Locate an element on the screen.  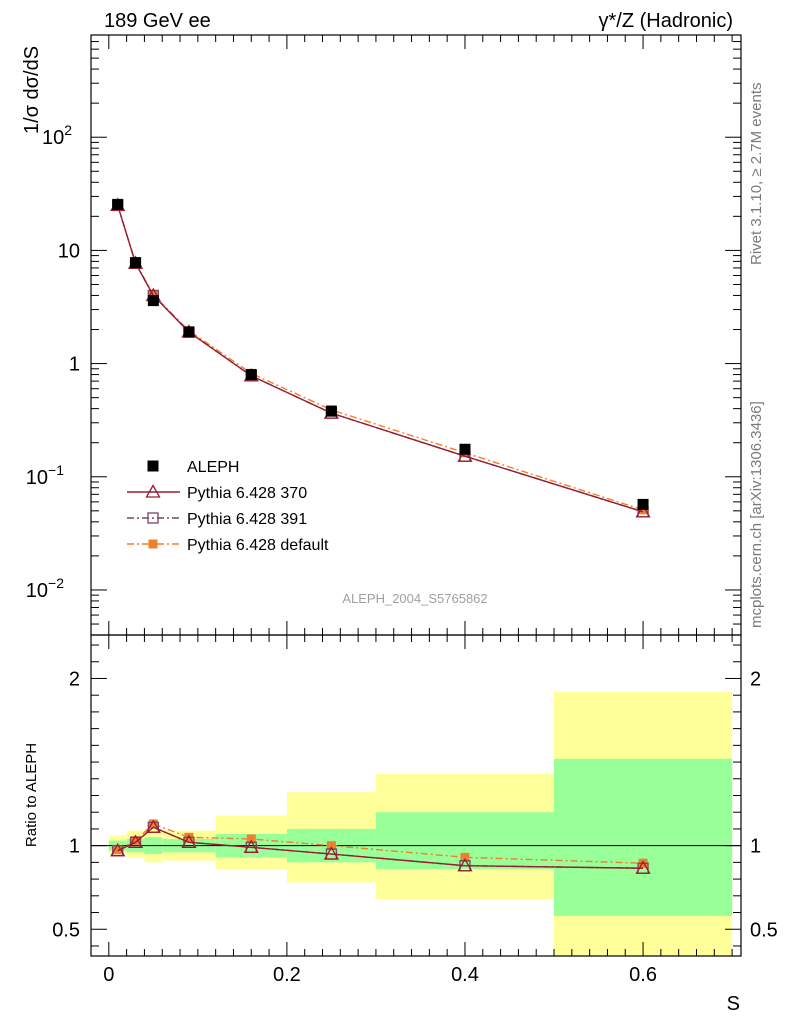
inner-band-bin is located at coordinates (643, 837).